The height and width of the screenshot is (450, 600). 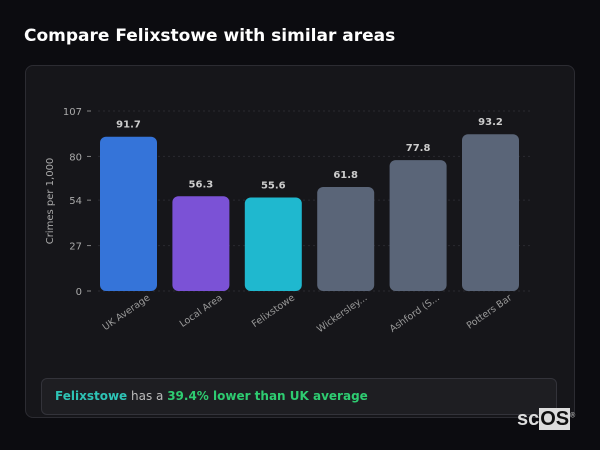 What do you see at coordinates (490, 122) in the screenshot?
I see `data-label: 93.2` at bounding box center [490, 122].